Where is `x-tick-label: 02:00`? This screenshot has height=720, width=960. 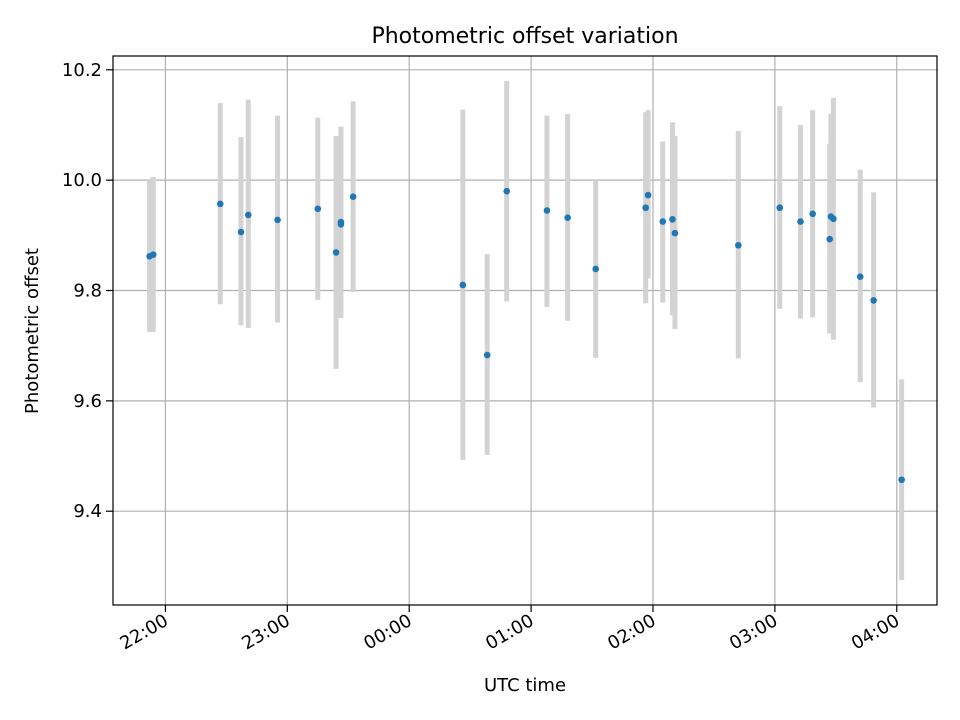 x-tick-label: 02:00 is located at coordinates (631, 632).